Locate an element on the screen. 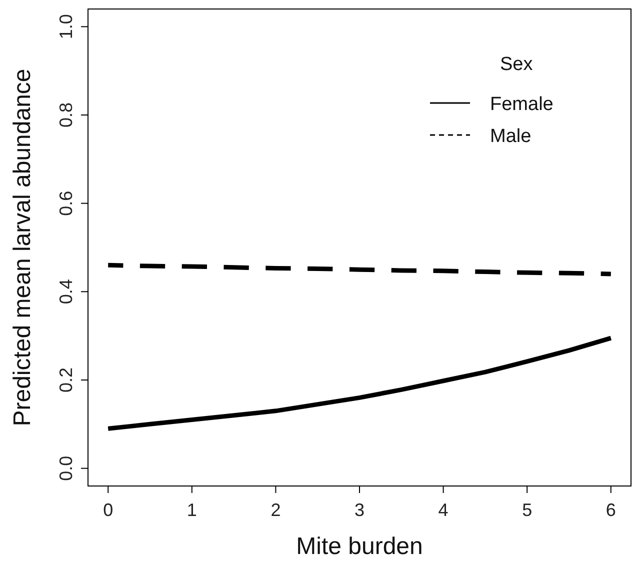 This screenshot has width=636, height=562. y-tick-label: 1.0 is located at coordinates (66, 27).